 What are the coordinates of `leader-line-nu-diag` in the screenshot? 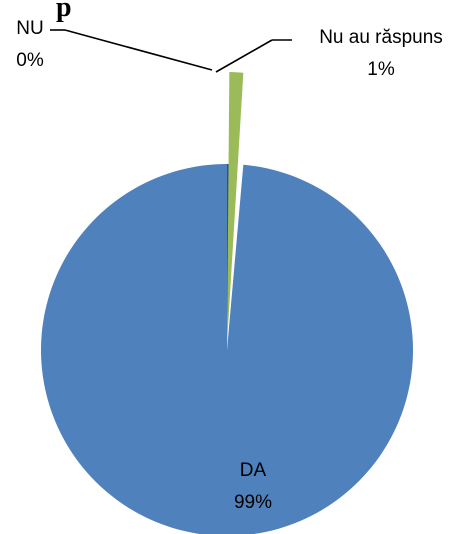 It's located at (138, 50).